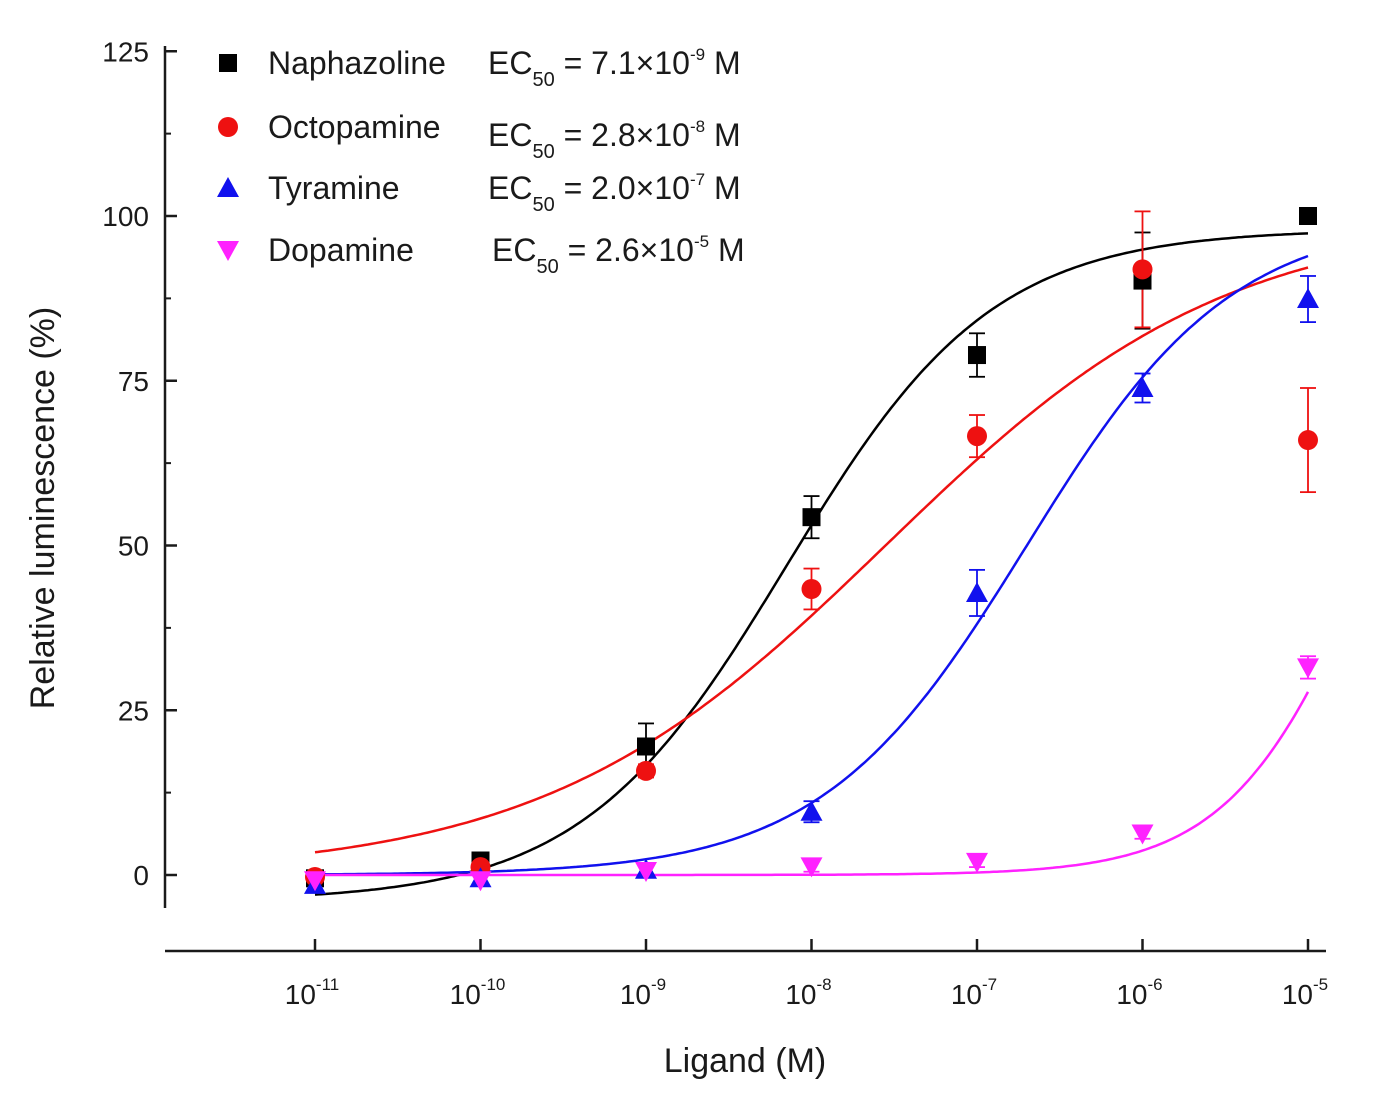 This screenshot has height=1111, width=1379. I want to click on y-axis-title: Relative luminescence (%), so click(43, 508).